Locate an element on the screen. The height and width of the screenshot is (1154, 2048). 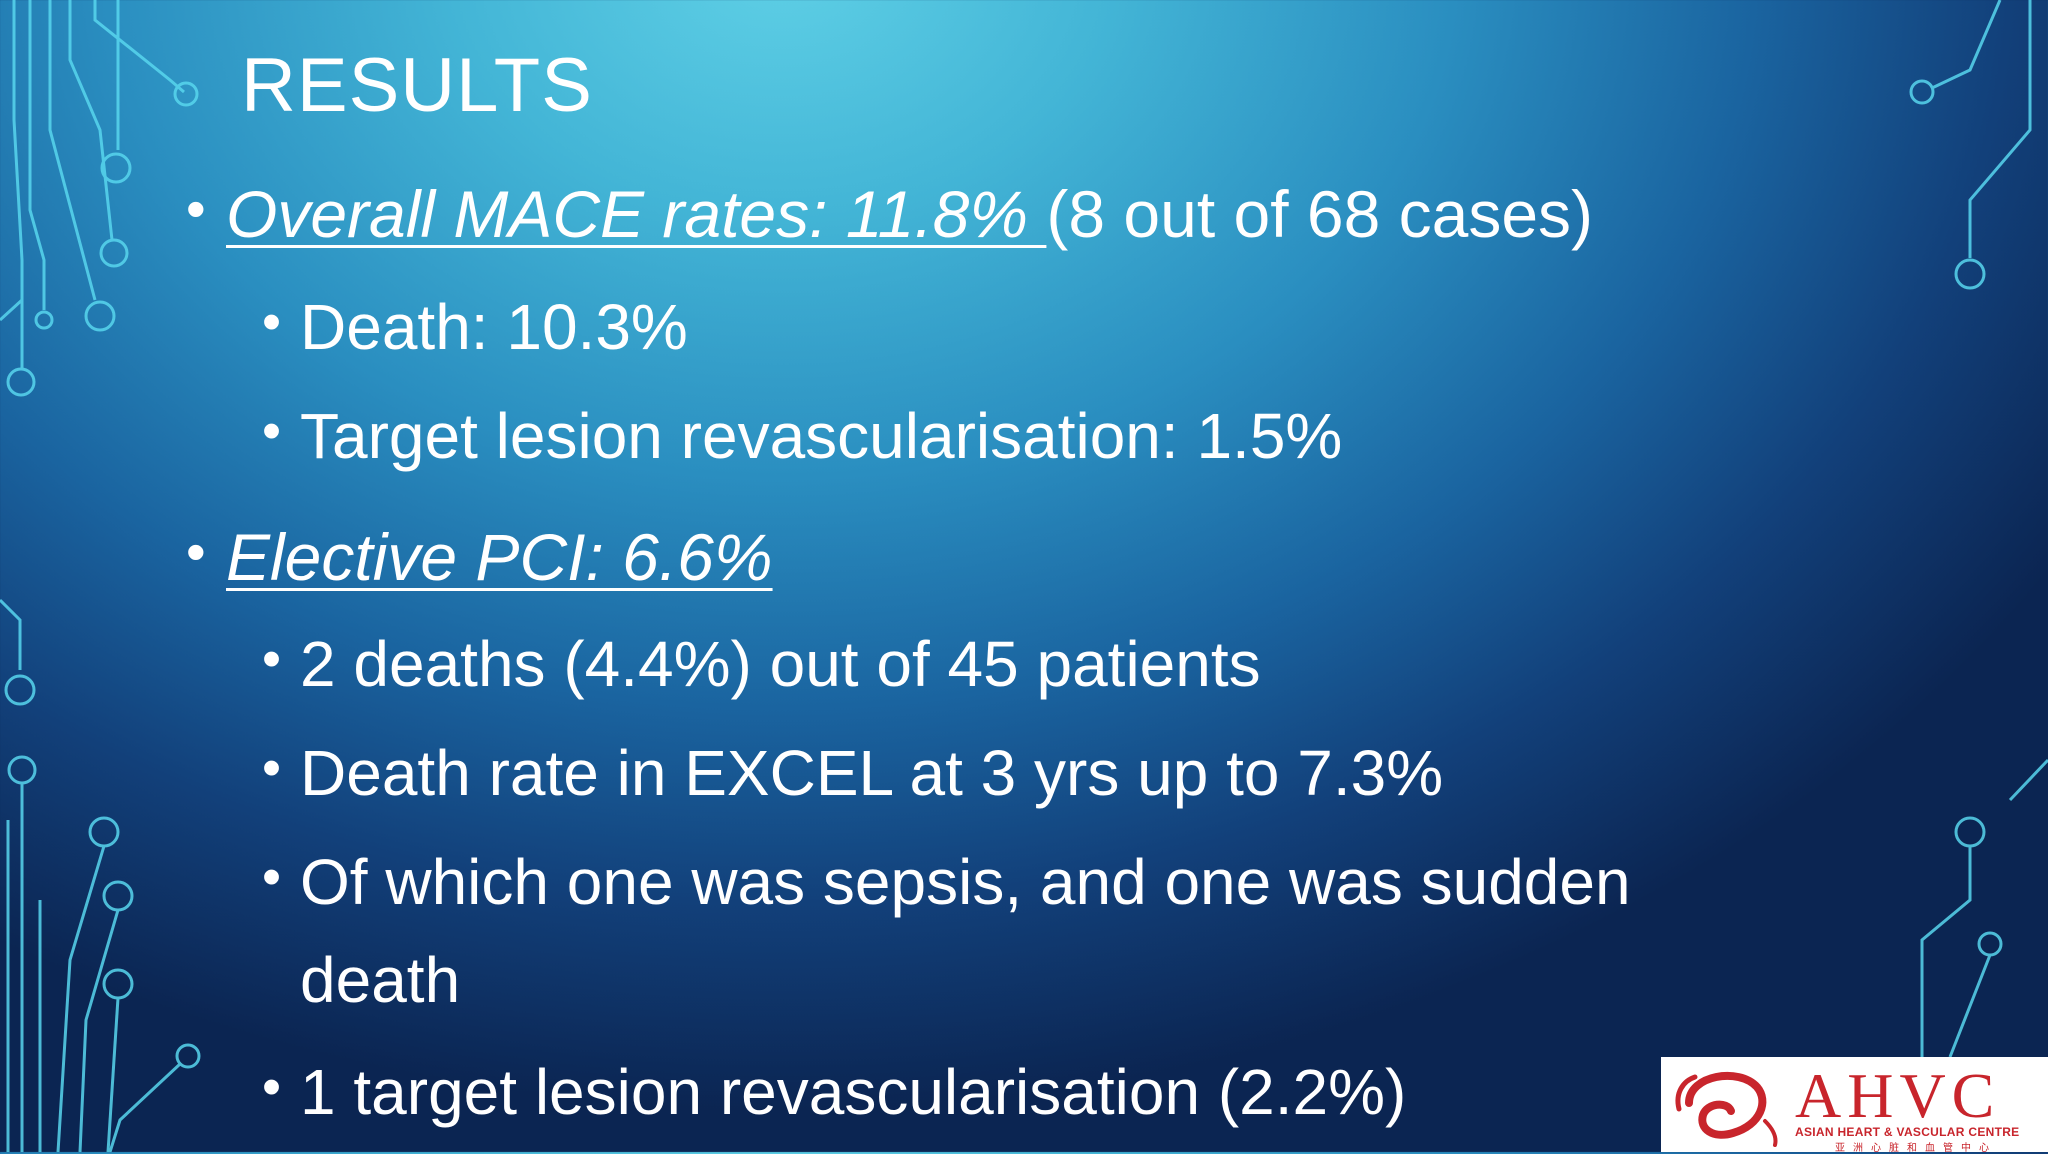
bullet-text: 1 target lesion revascularisation (2.2%) is located at coordinates (853, 1092).